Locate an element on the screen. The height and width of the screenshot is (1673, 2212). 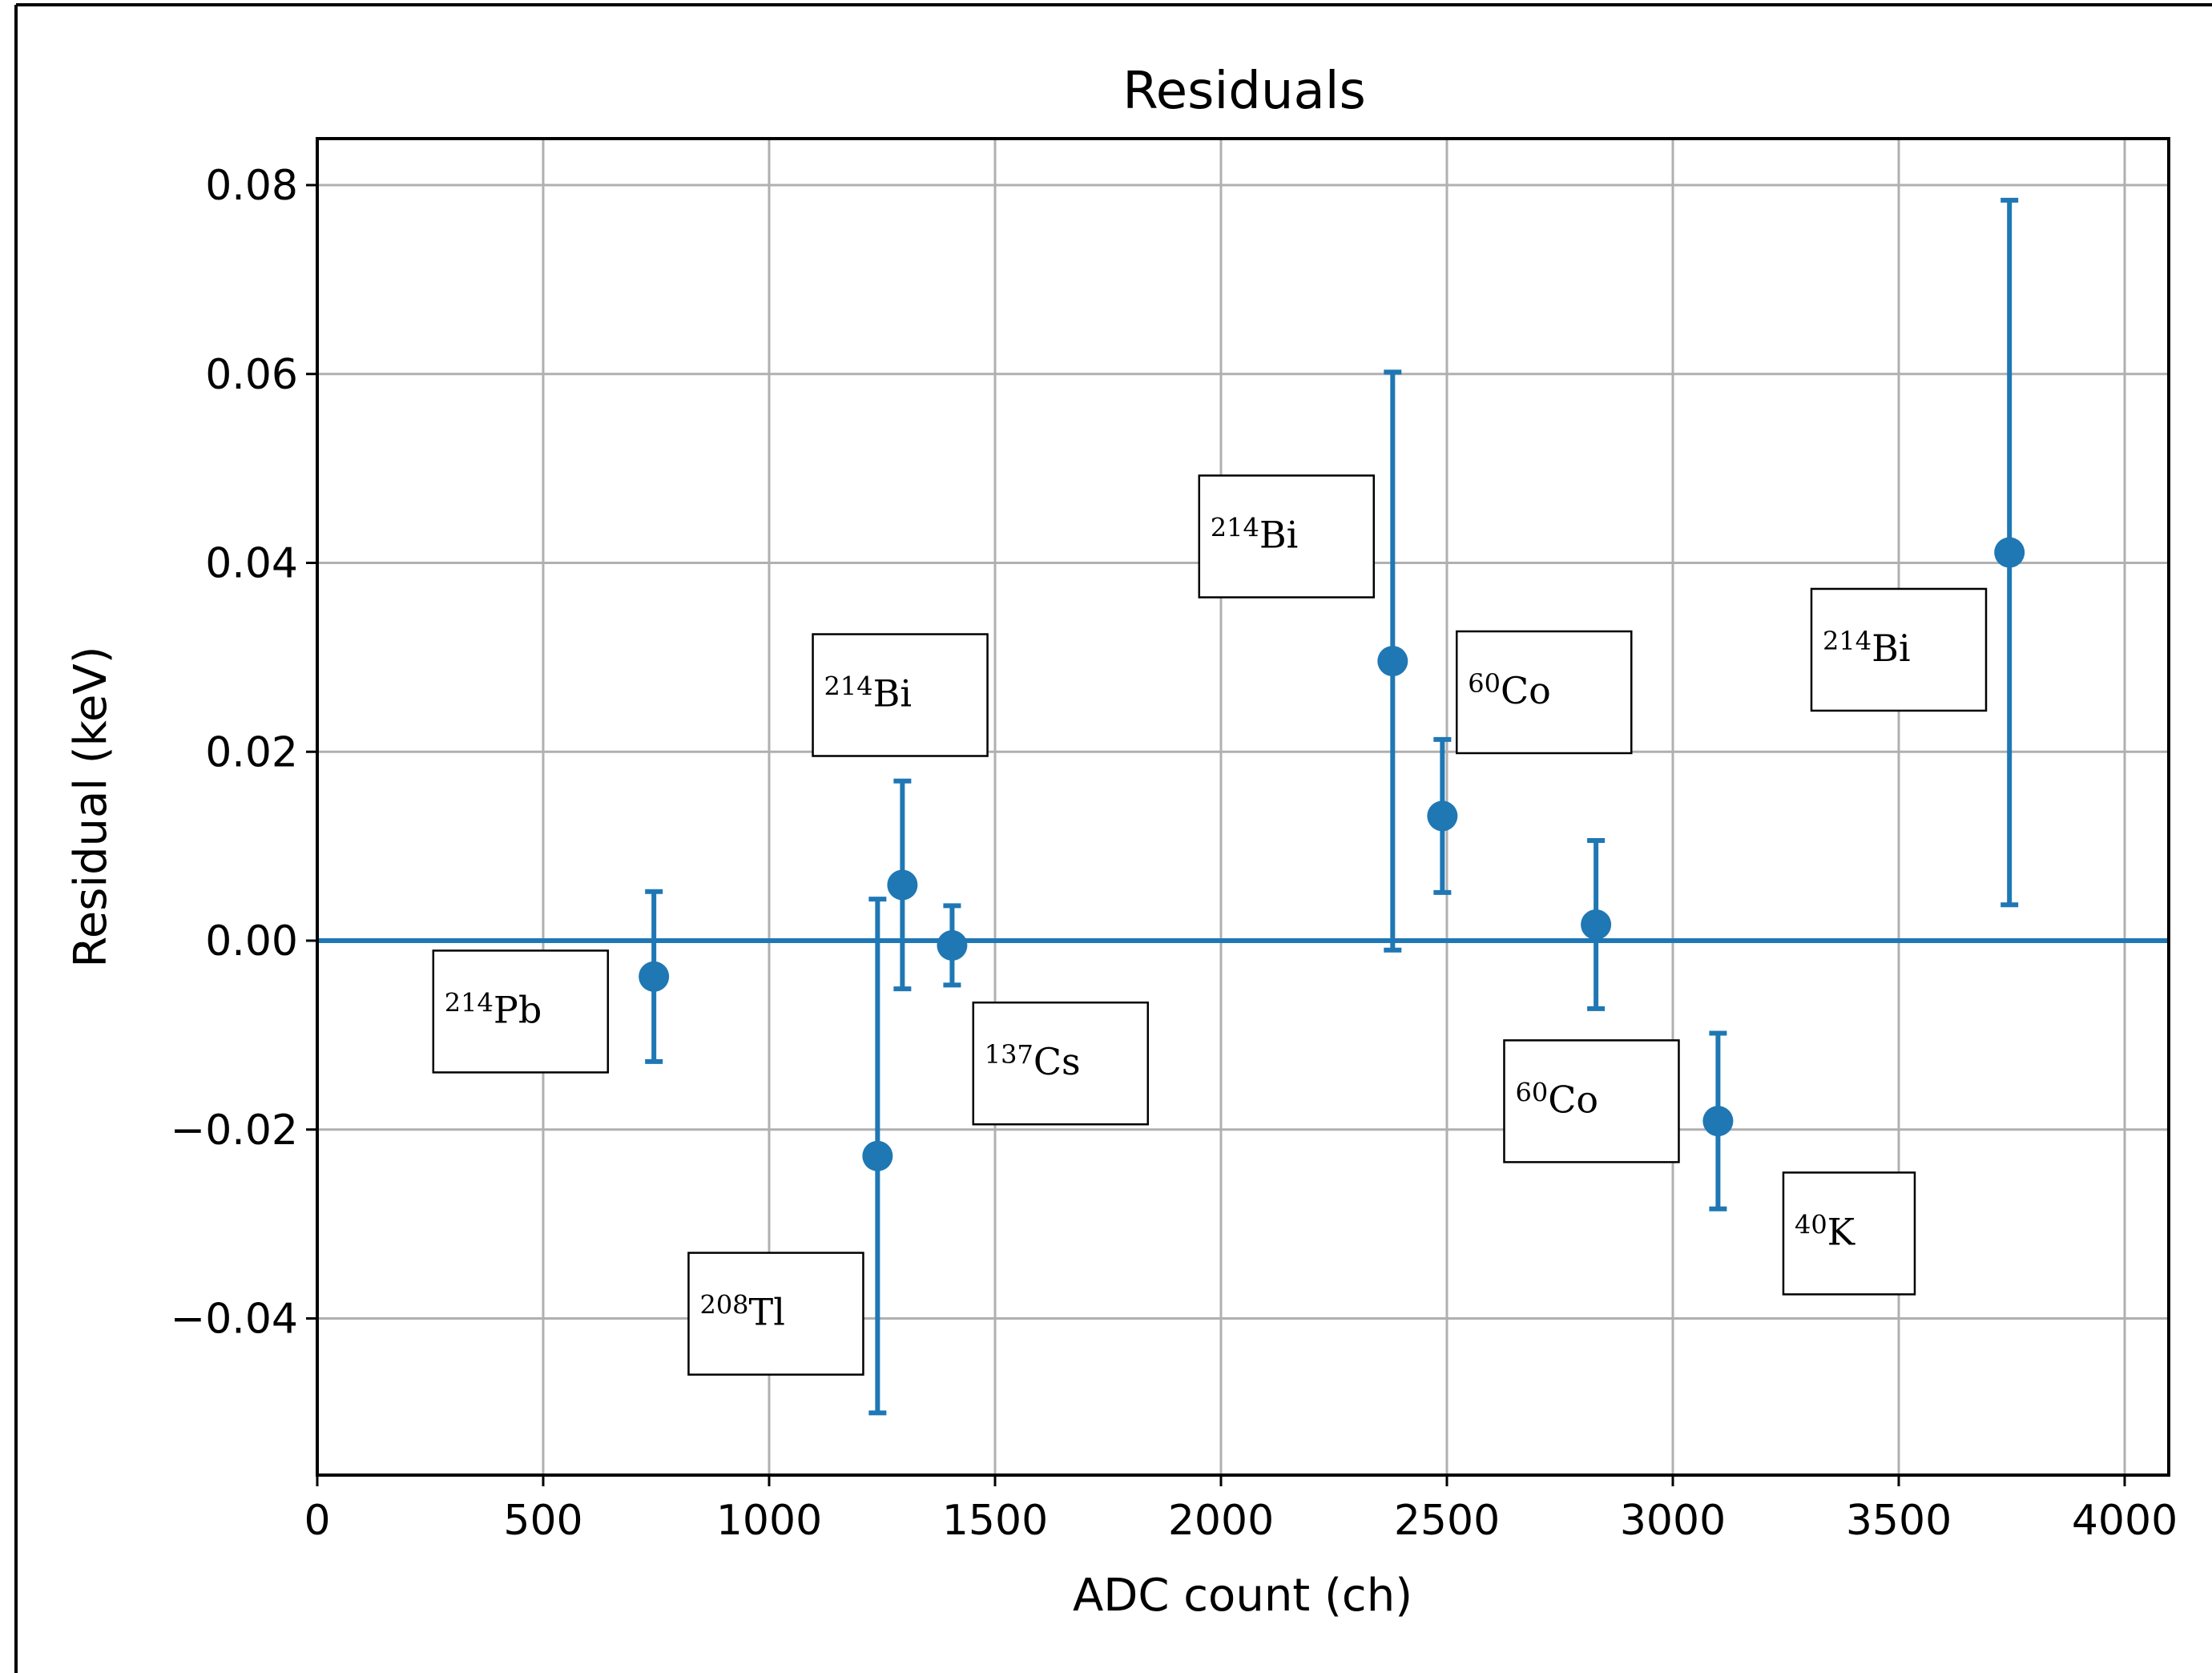
y-tick-label: 0.04 is located at coordinates (251, 564).